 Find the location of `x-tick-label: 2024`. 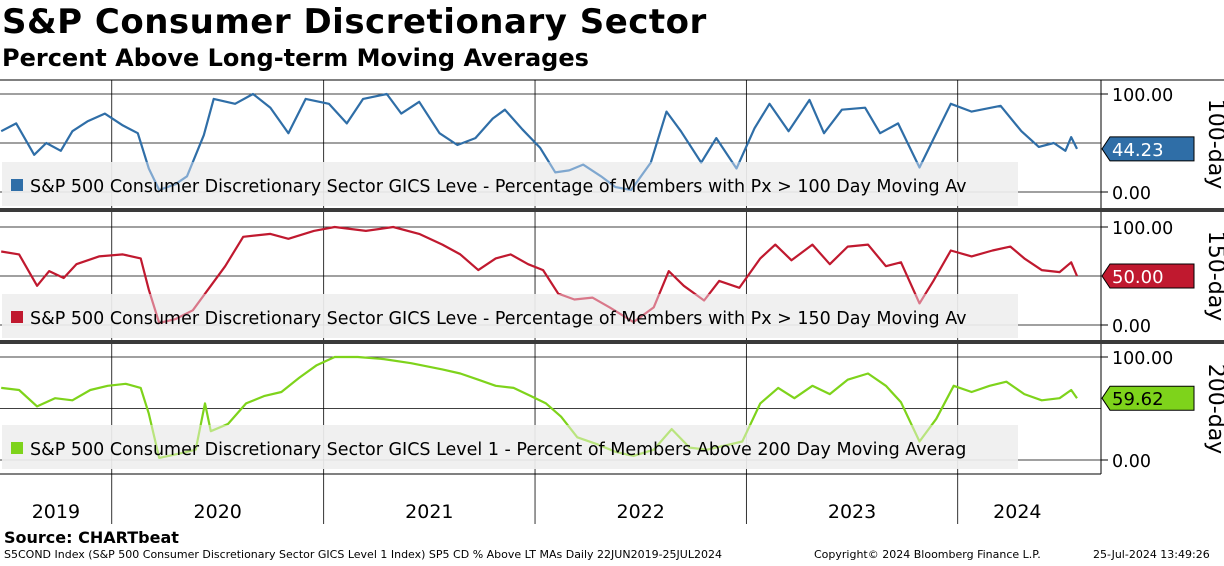

x-tick-label: 2024 is located at coordinates (1017, 512).